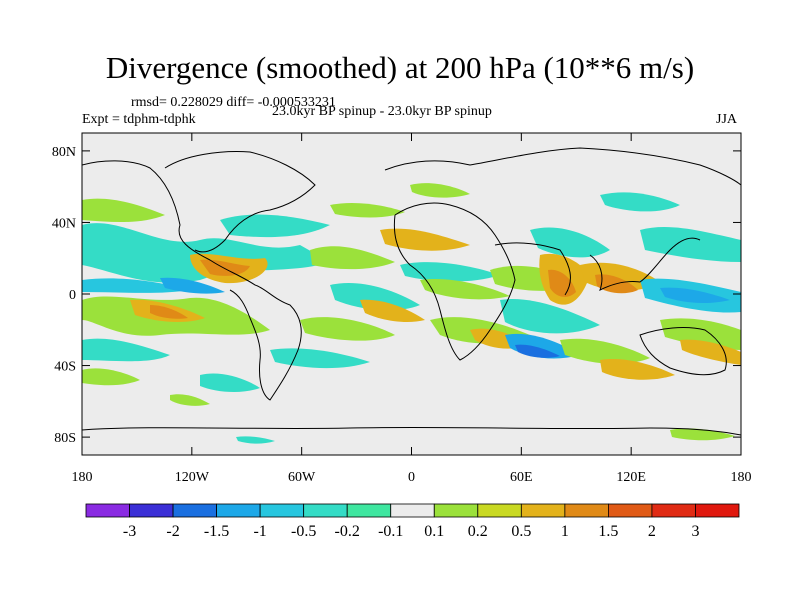  I want to click on colorbar-label: 2, so click(652, 531).